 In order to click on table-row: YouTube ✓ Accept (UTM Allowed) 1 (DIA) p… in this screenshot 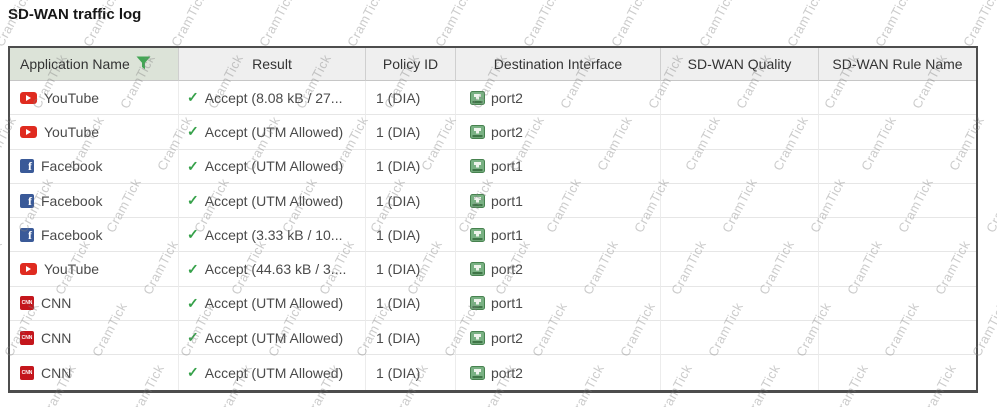, I will do `click(493, 132)`.